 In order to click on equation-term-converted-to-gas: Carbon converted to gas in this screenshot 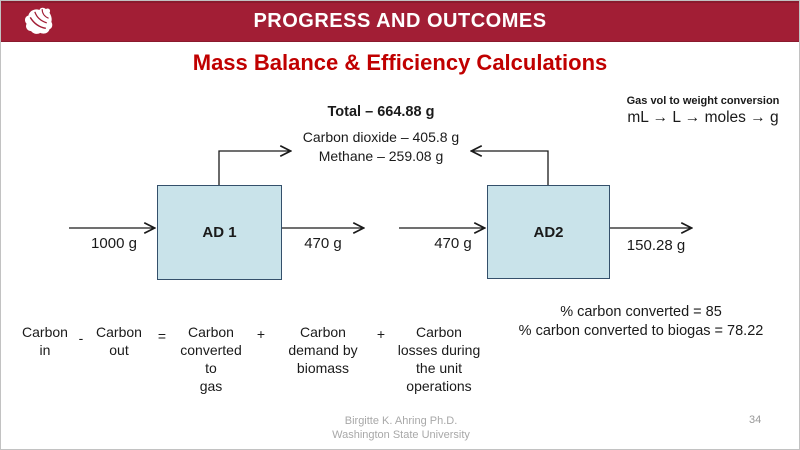, I will do `click(211, 359)`.